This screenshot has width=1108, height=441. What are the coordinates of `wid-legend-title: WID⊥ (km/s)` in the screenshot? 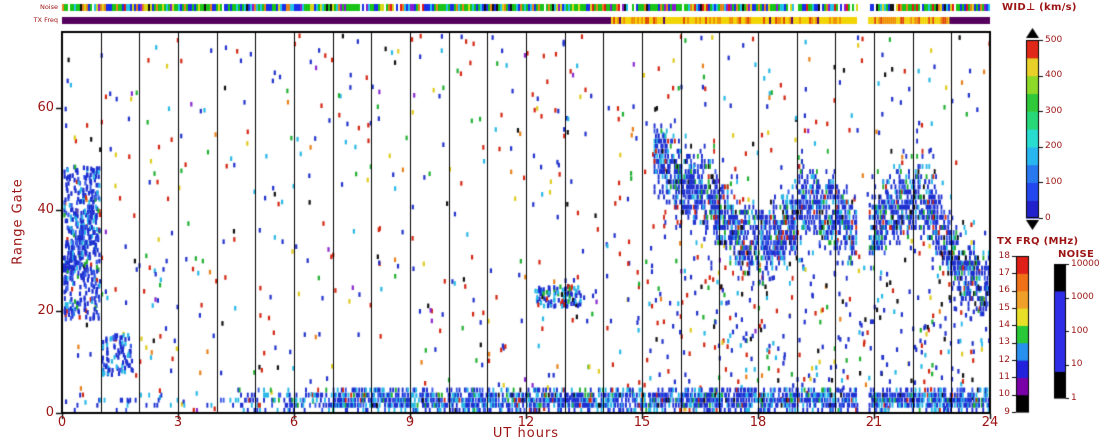 It's located at (1039, 7).